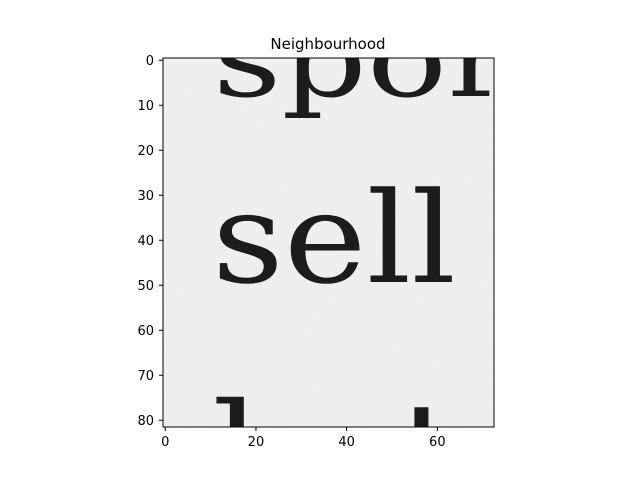  I want to click on y-tick-label: 40, so click(145, 241).